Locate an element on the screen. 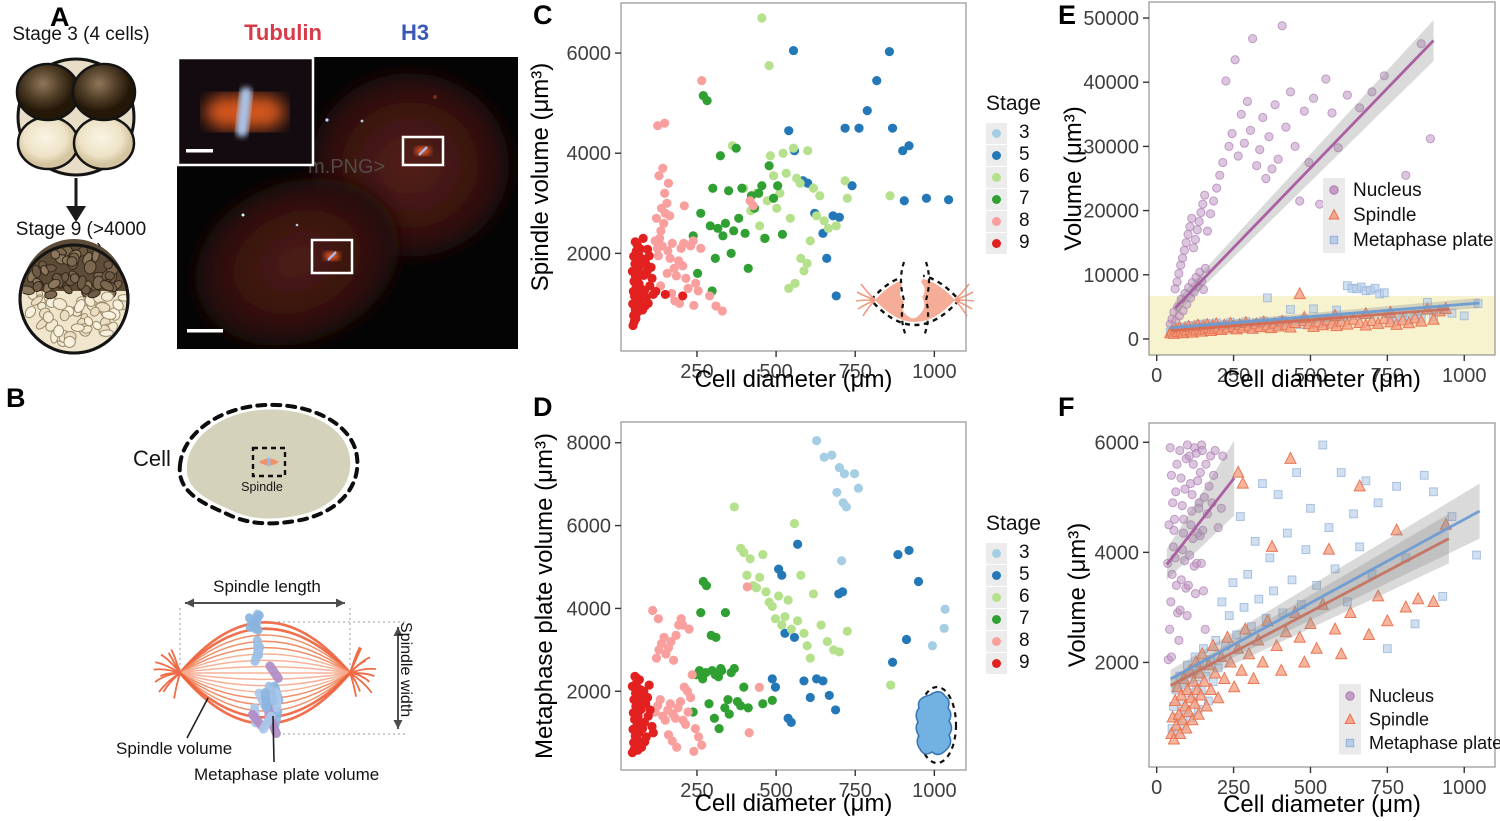 This screenshot has width=1500, height=821. cell-diagram is located at coordinates (268, 464).